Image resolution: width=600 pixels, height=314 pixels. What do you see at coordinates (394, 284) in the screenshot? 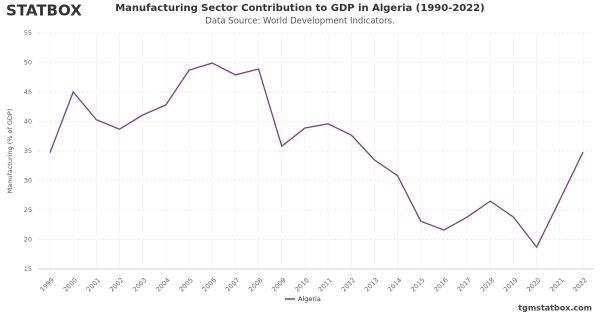
I see `x-tick-label: 2014` at bounding box center [394, 284].